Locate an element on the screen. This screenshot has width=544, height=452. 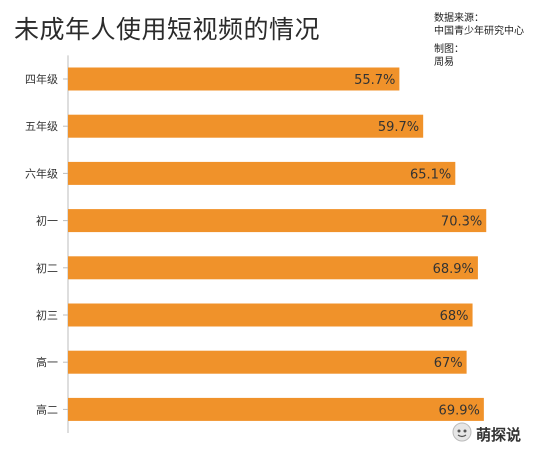
watermark-text: 萌探说 is located at coordinates (499, 435).